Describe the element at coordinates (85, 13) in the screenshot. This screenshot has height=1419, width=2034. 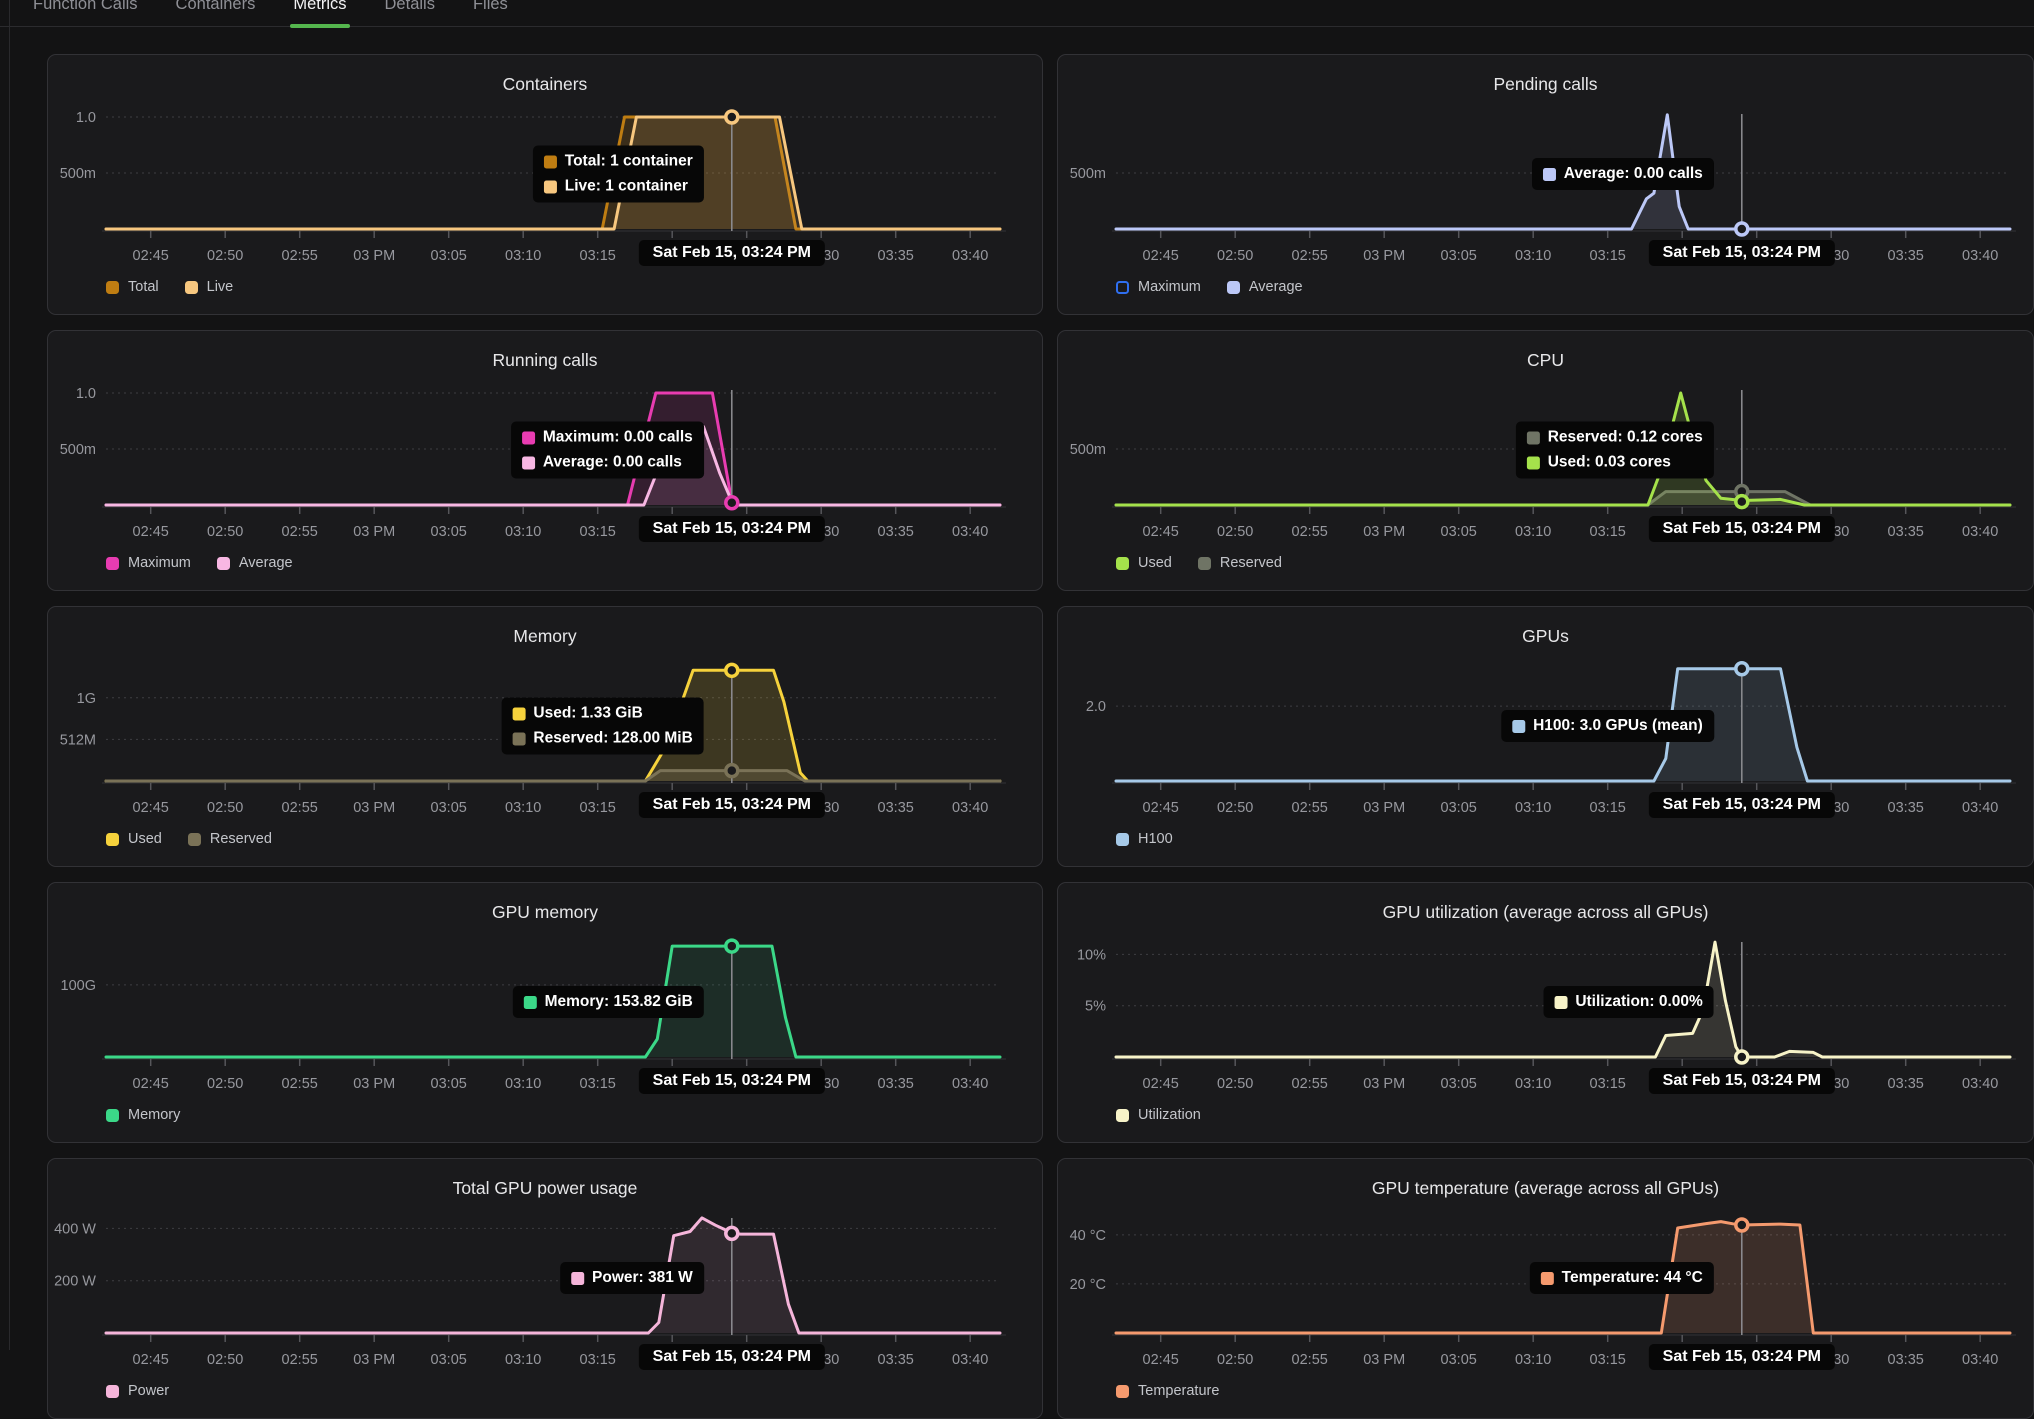
I see `tab-function-calls: Function Calls` at that location.